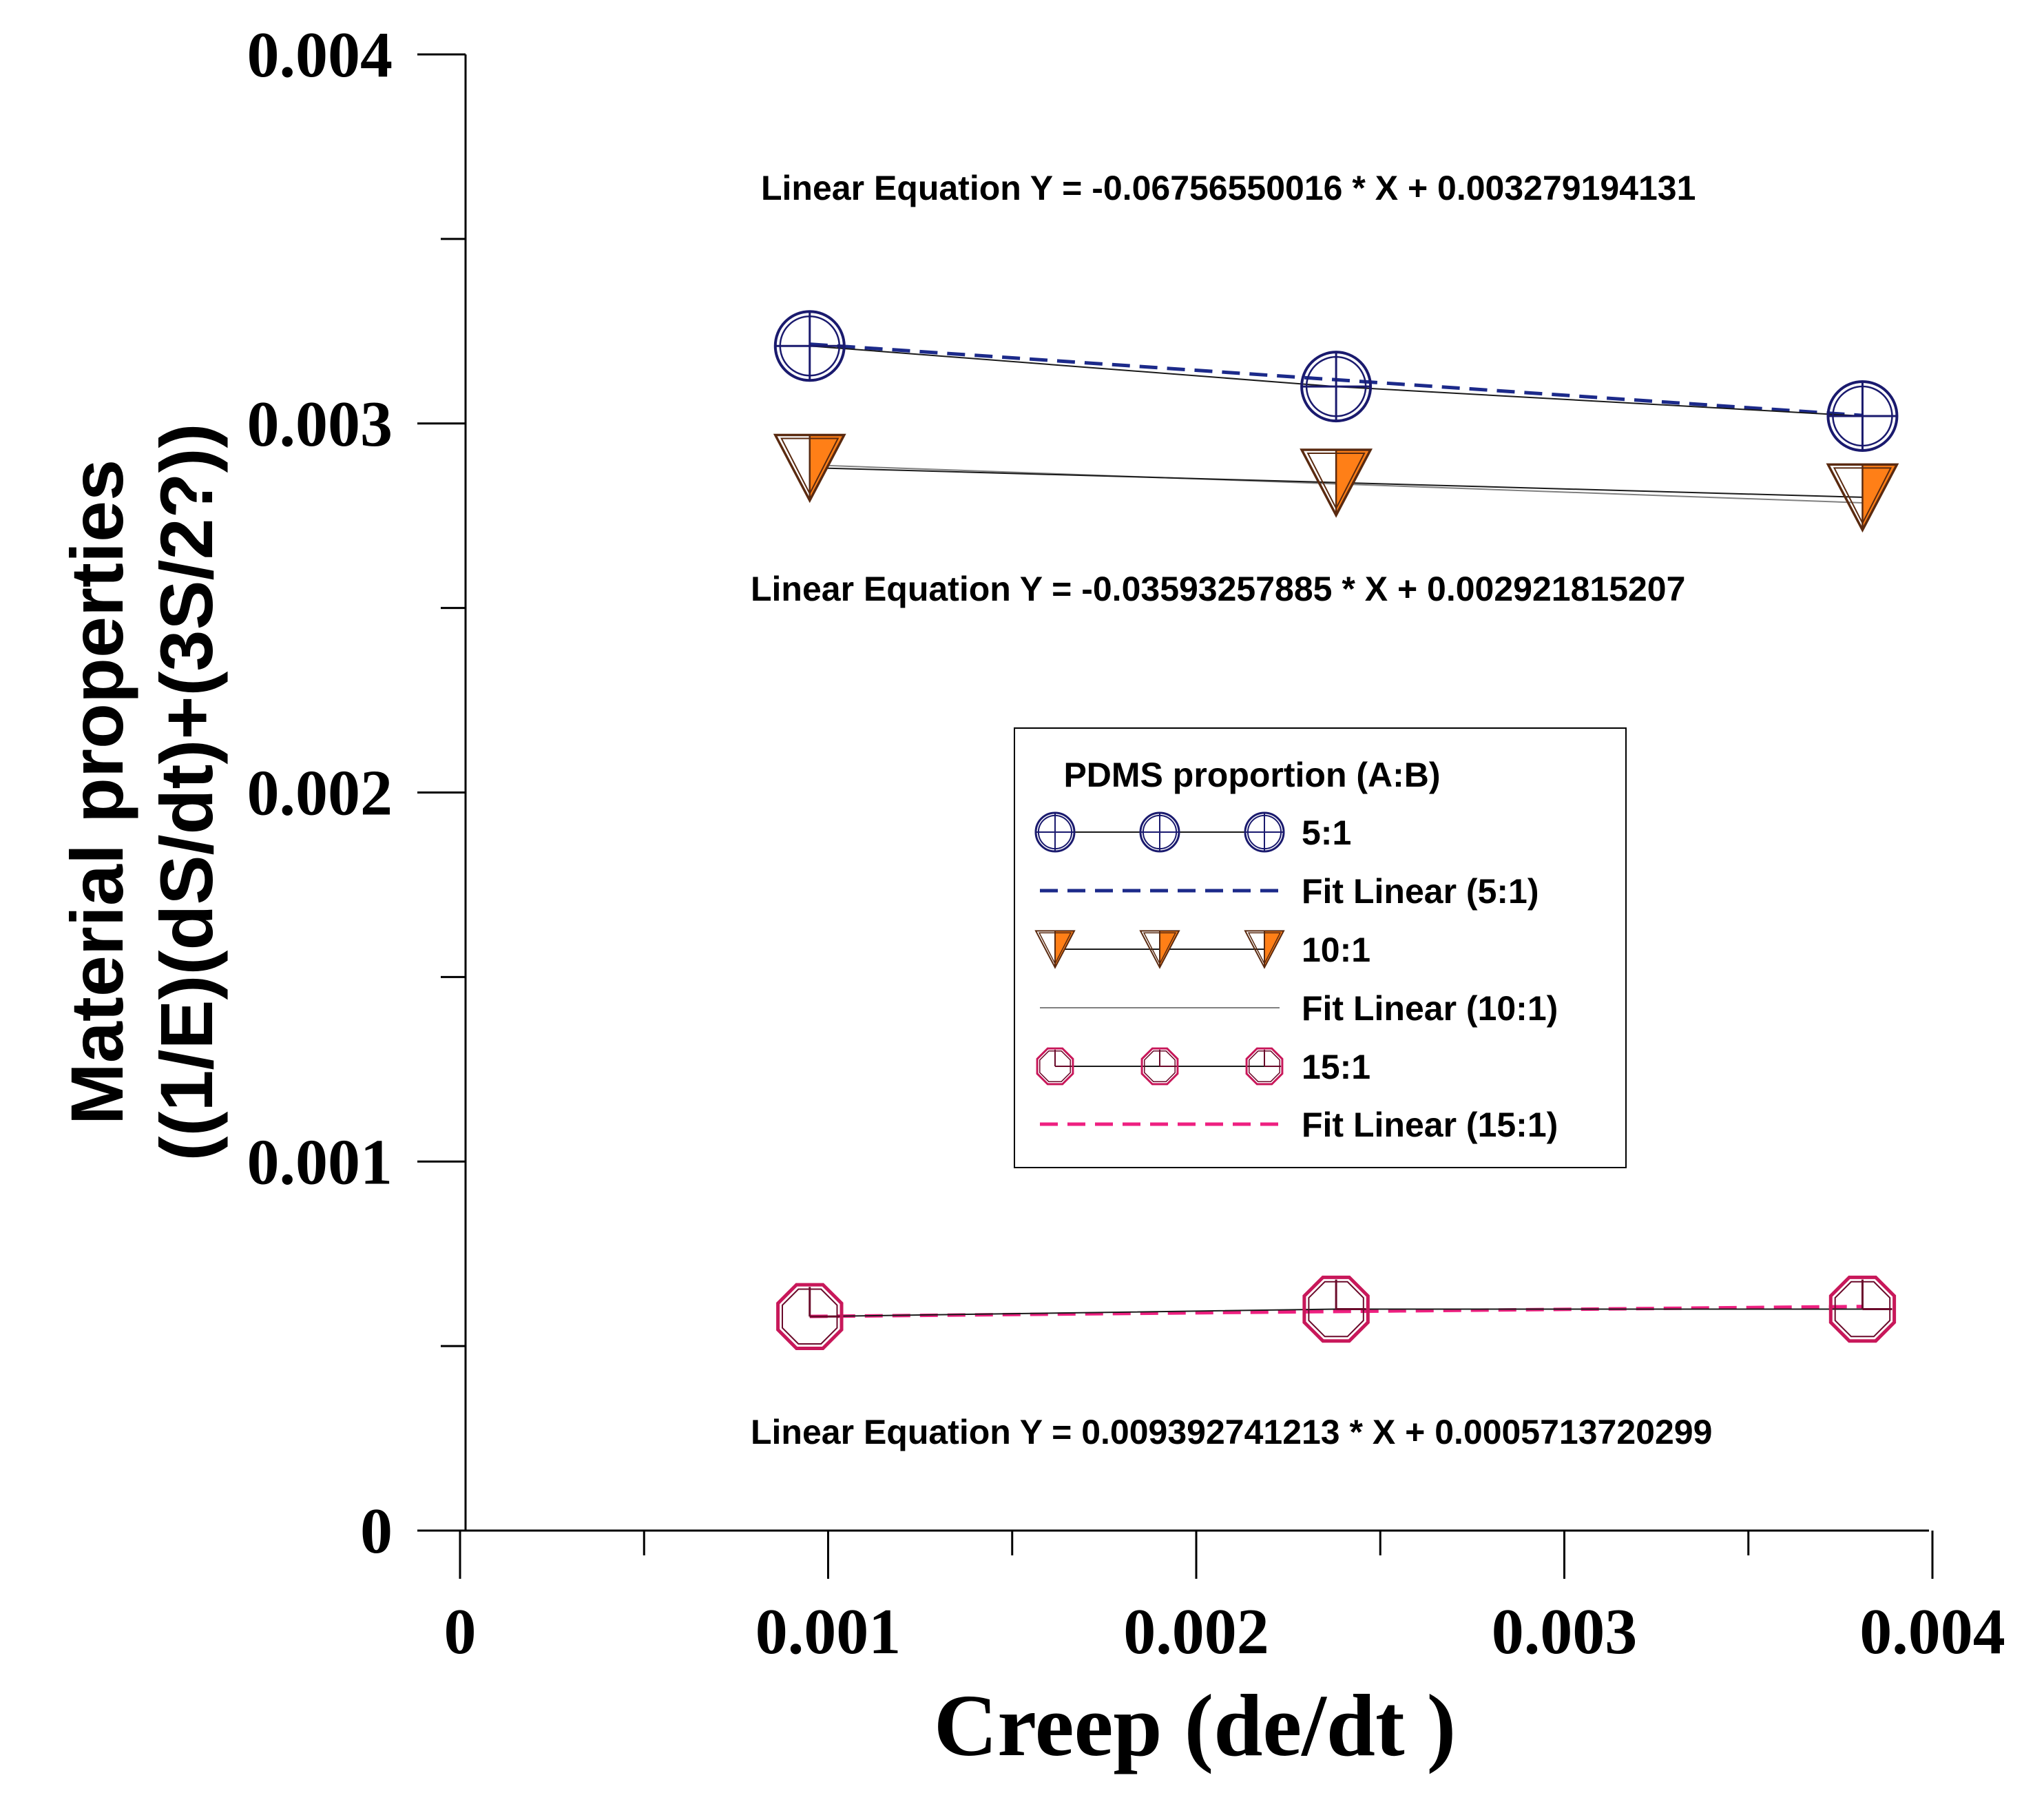 This screenshot has height=1813, width=2044. Describe the element at coordinates (96, 792) in the screenshot. I see `y-axis-title-line1: Material properties` at that location.